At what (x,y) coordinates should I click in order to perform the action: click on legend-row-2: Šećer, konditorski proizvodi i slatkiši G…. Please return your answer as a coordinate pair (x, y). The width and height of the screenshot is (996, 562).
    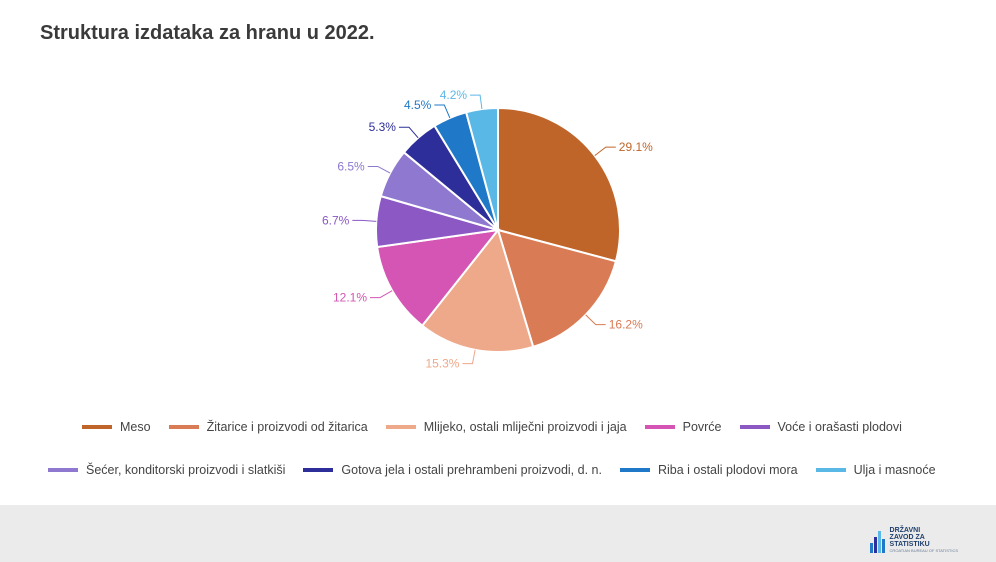
    Looking at the image, I should click on (501, 470).